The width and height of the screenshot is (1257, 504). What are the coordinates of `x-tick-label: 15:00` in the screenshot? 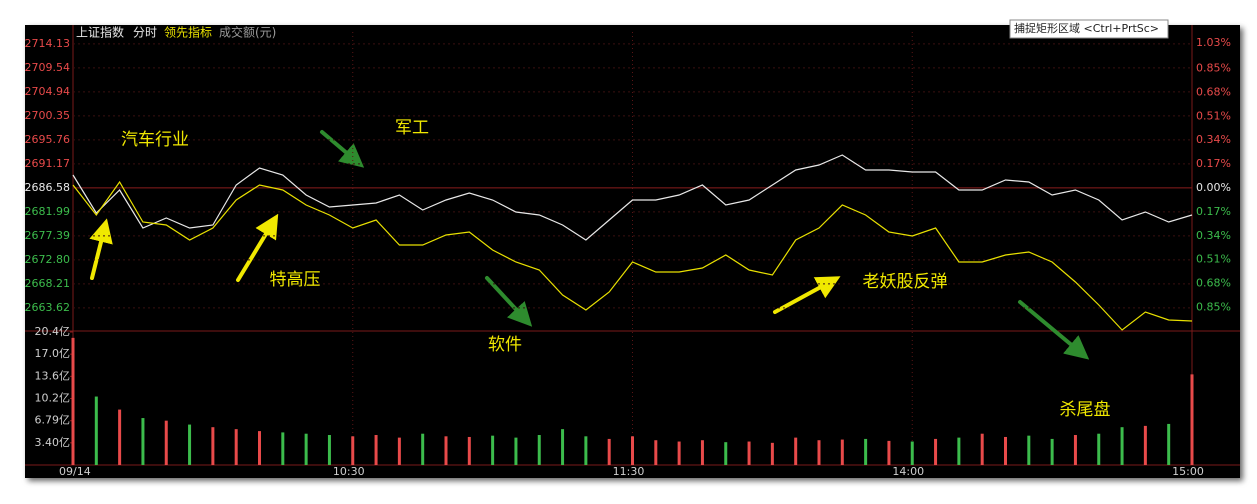 It's located at (1188, 471).